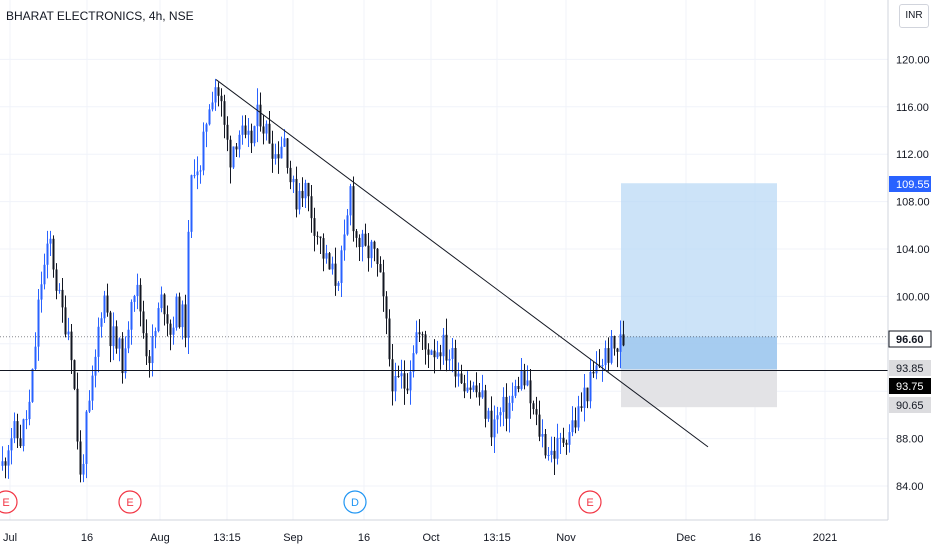  Describe the element at coordinates (420, 538) in the screenshot. I see `x-axis: Jul 16 Aug 13:15 Sep 16 Oct 13:15 Nov Dec 16 2021` at that location.